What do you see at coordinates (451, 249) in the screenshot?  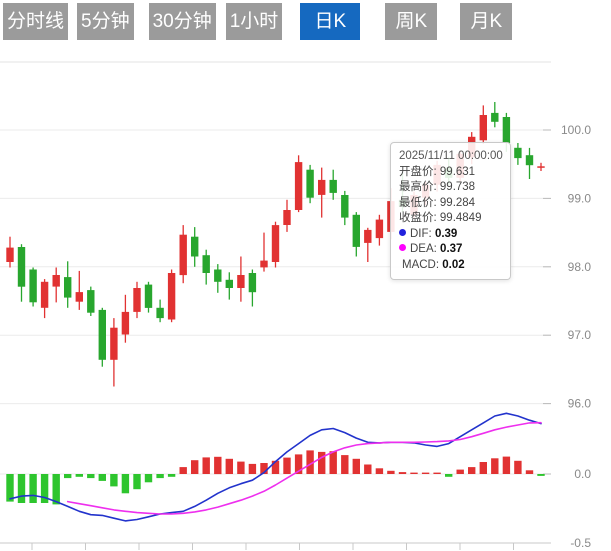 I see `tooltip-value: 0.37` at bounding box center [451, 249].